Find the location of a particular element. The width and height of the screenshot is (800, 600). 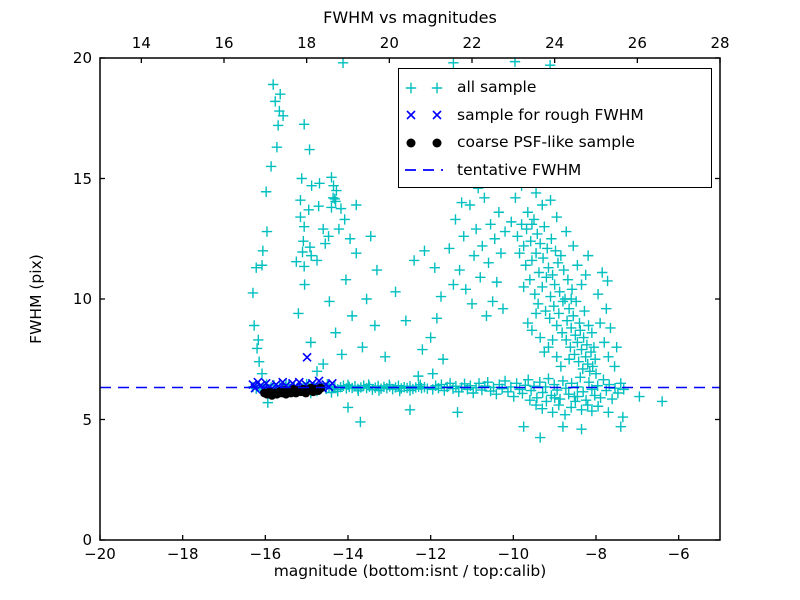

legend-label: coarse PSF-like sample is located at coordinates (546, 142).